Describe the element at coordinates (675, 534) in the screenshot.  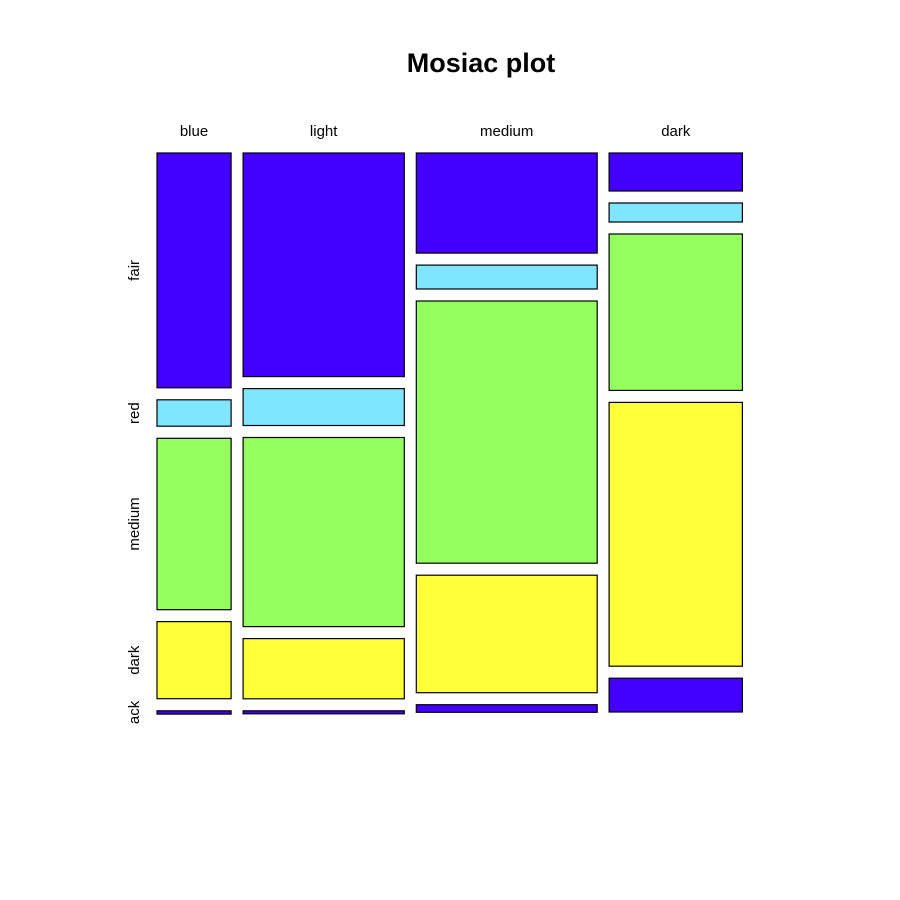
I see `tile-dark-dark` at that location.